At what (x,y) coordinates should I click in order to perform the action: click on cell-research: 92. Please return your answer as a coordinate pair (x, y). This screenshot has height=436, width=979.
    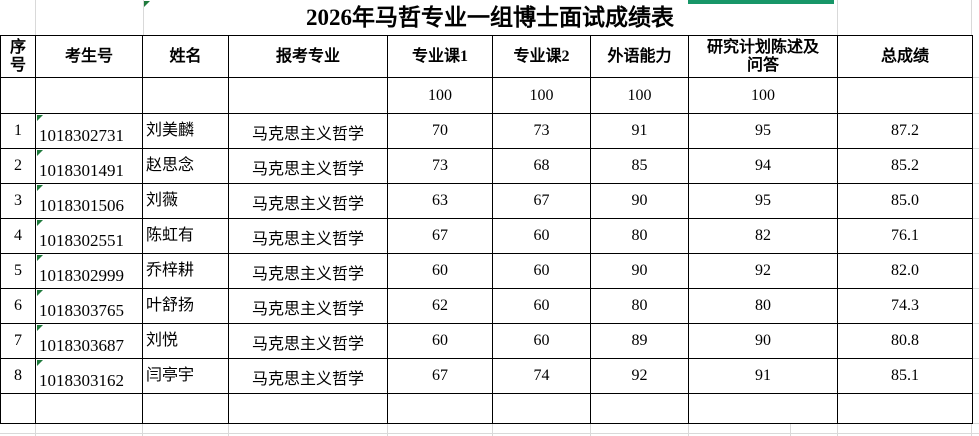
    Looking at the image, I should click on (763, 271).